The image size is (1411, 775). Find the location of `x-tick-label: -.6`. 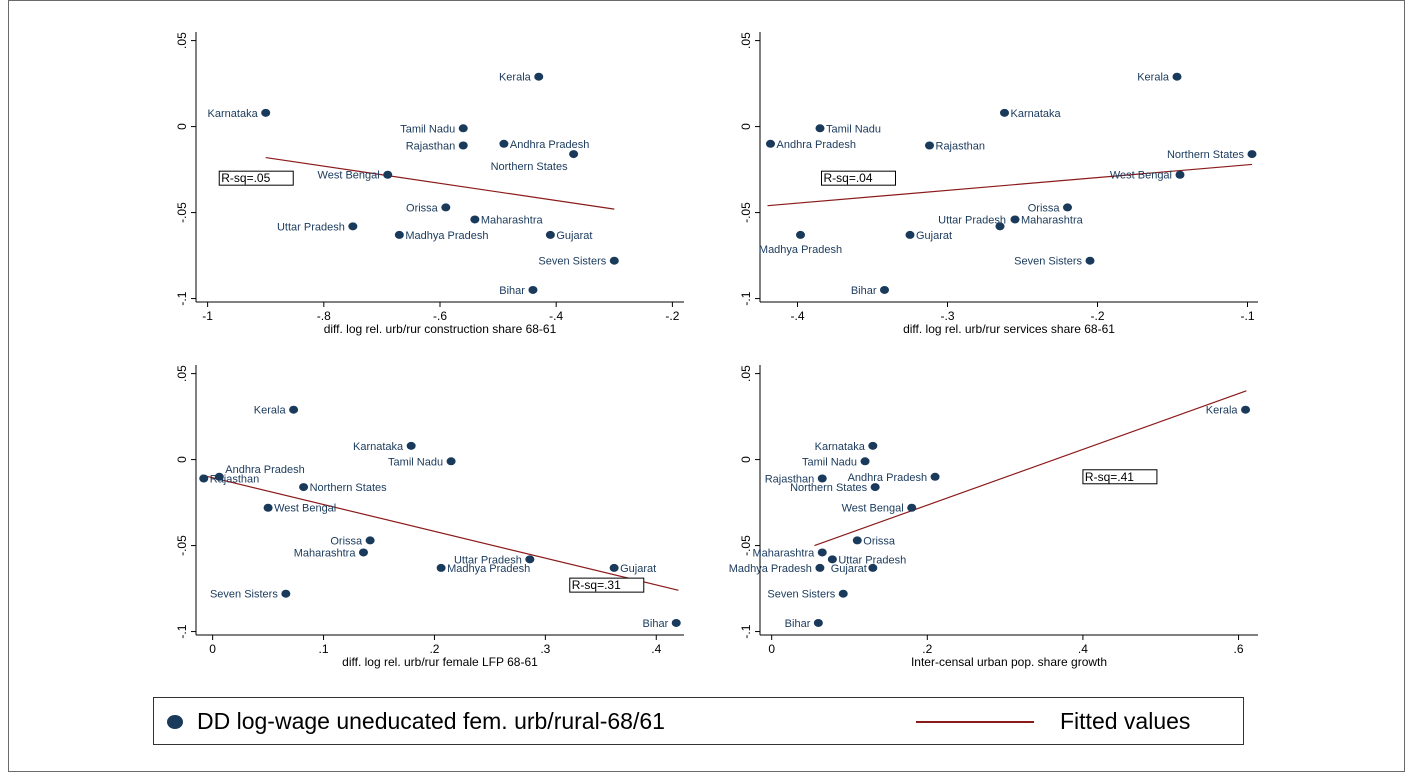

x-tick-label: -.6 is located at coordinates (440, 316).